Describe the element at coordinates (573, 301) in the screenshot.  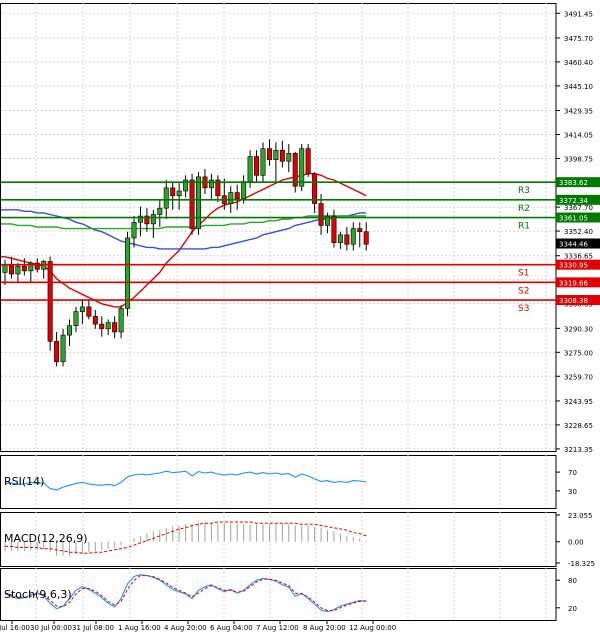
I see `level-price-label-s3: 3308.38` at that location.